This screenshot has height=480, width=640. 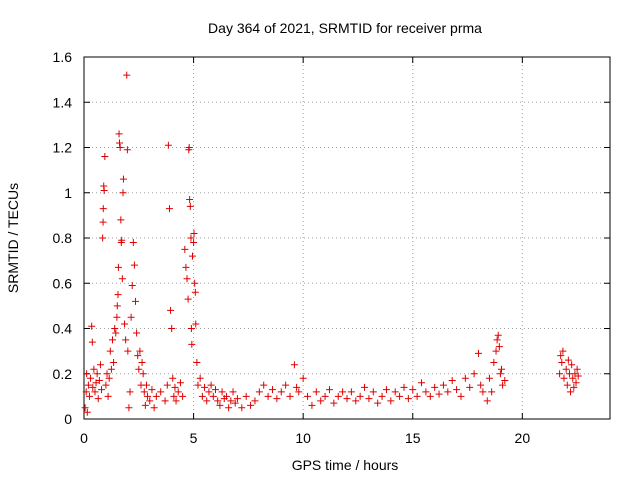 I want to click on y-tick-label: 0.6, so click(x=63, y=283).